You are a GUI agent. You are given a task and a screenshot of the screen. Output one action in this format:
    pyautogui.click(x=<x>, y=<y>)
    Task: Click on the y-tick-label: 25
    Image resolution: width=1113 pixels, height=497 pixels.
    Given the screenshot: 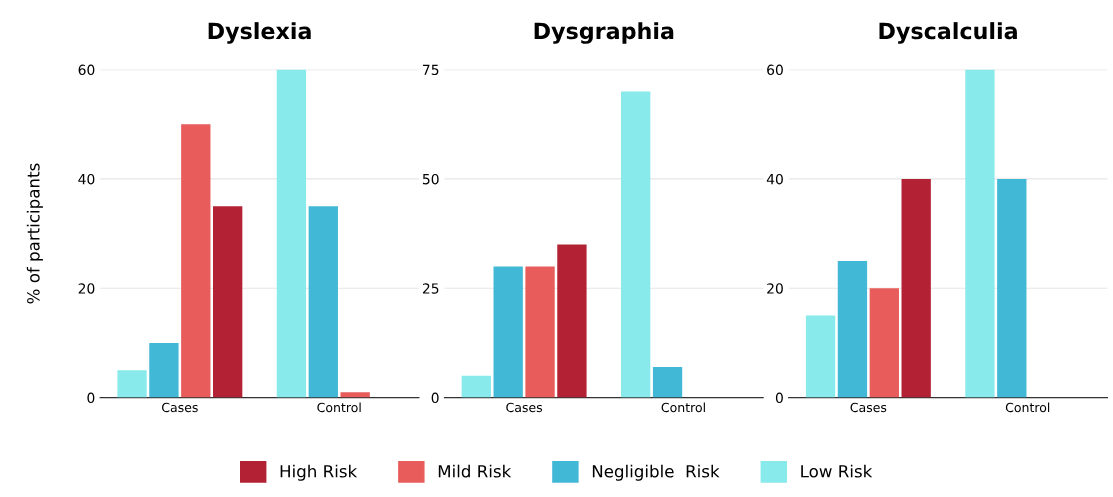 What is the action you would take?
    pyautogui.click(x=430, y=288)
    